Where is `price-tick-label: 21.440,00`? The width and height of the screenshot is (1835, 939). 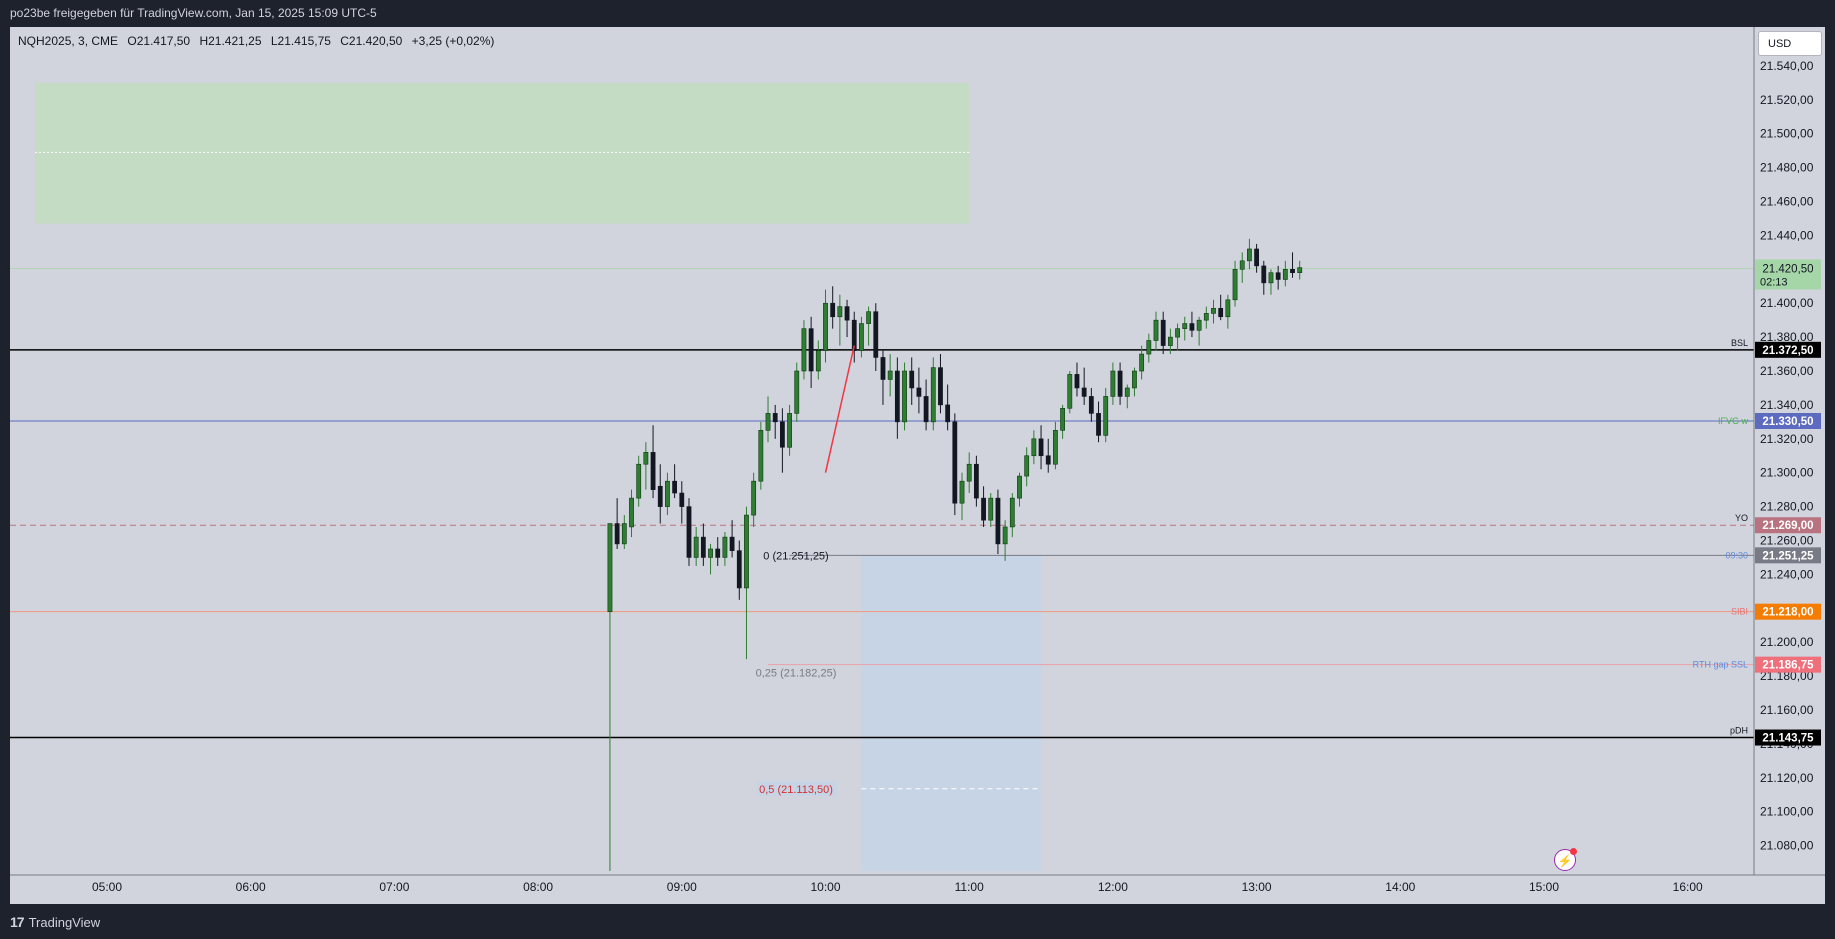 price-tick-label: 21.440,00 is located at coordinates (1787, 235).